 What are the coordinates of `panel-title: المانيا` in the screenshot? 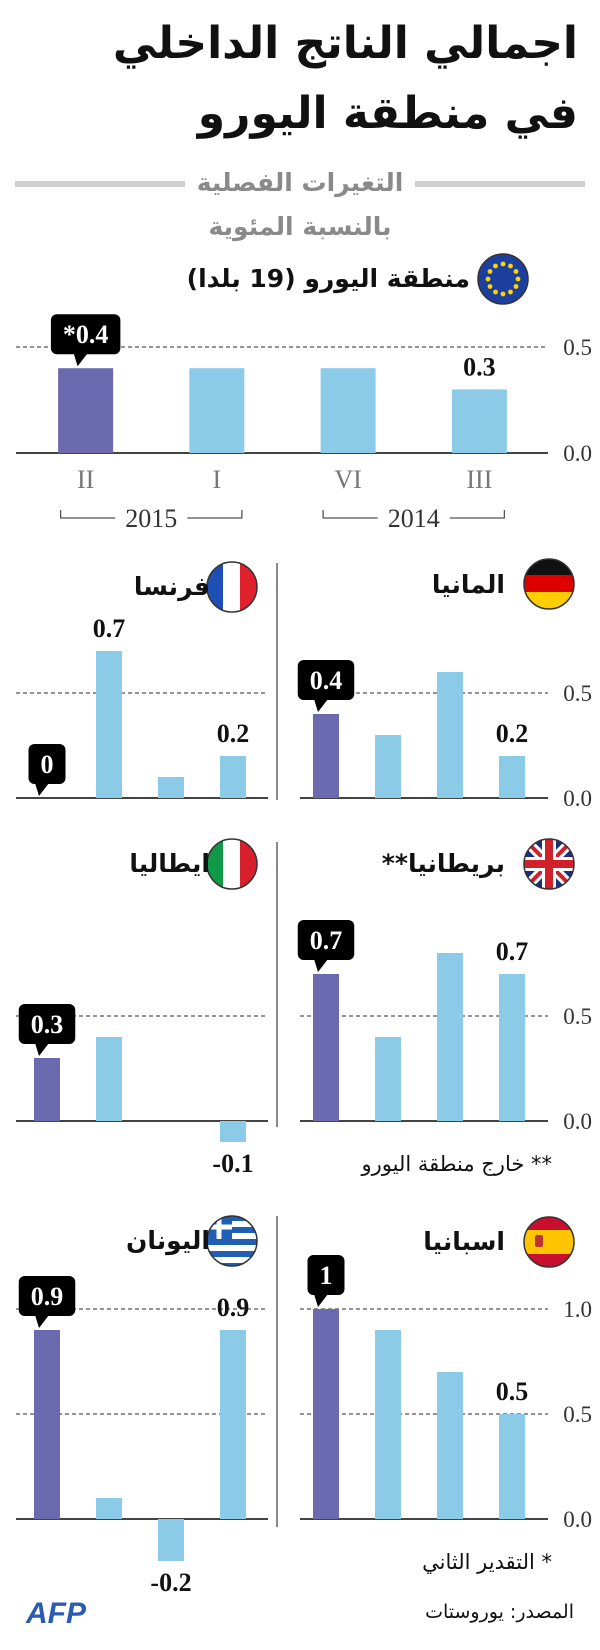 It's located at (468, 584).